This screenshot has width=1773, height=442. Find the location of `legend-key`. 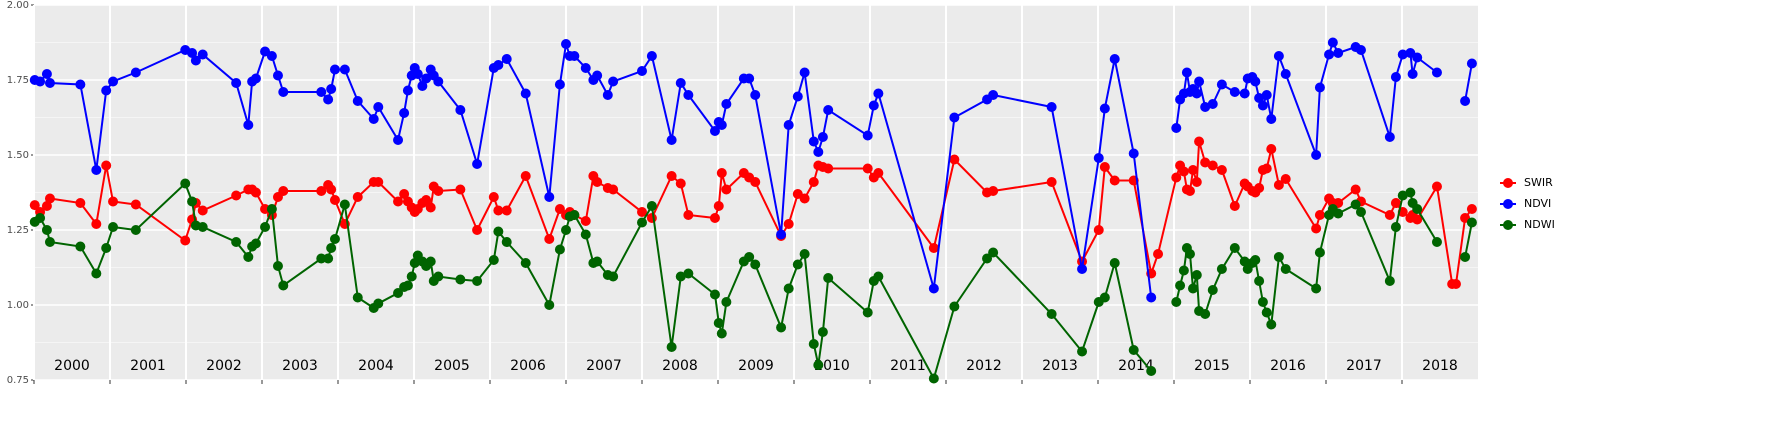

legend-key is located at coordinates (1508, 204).